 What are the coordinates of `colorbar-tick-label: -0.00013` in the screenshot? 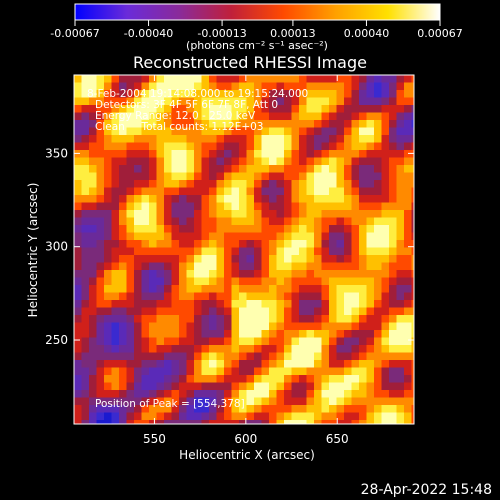 It's located at (221, 33).